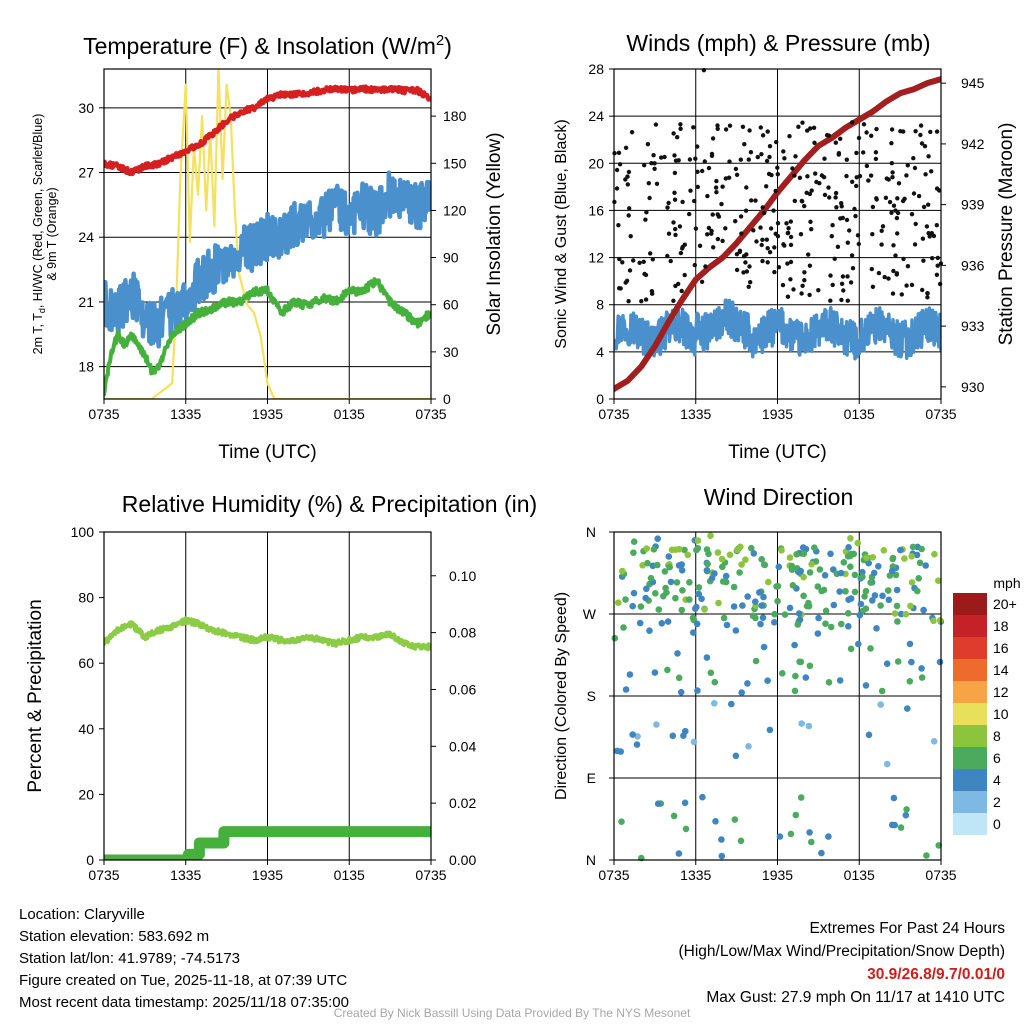 Image resolution: width=1024 pixels, height=1024 pixels. Describe the element at coordinates (267, 130) in the screenshot. I see `temp-series-temperature-2m-` at that location.